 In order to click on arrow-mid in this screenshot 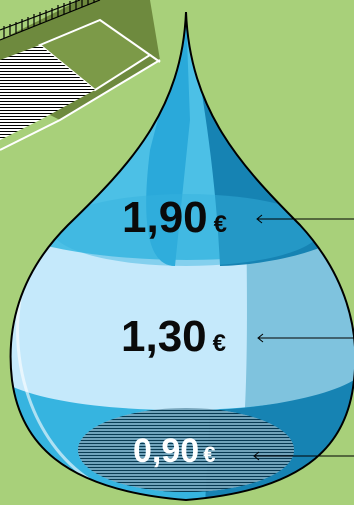, I will do `click(305, 338)`.